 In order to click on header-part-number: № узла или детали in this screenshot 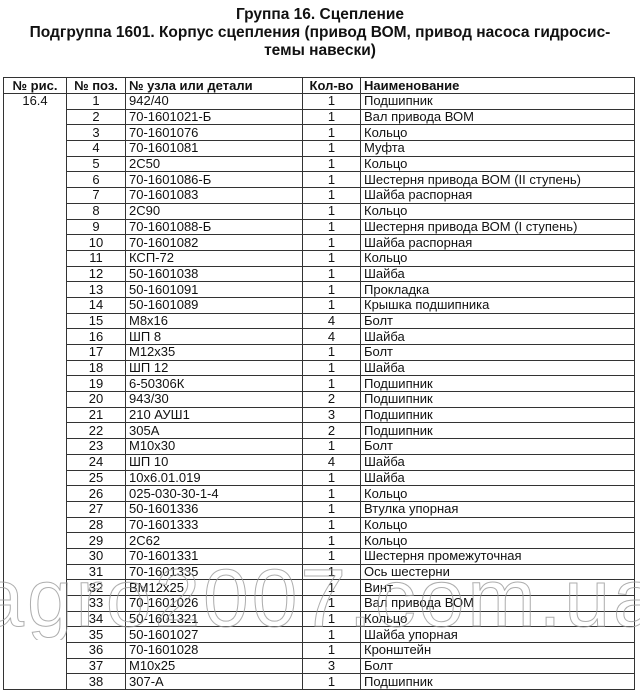, I will do `click(214, 85)`.